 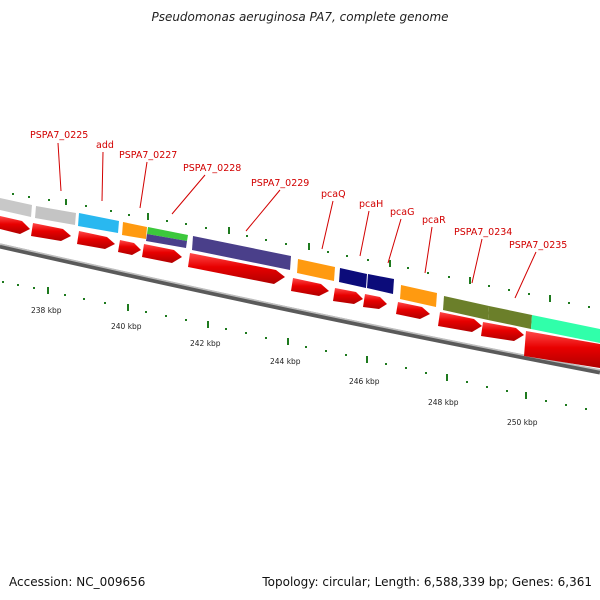 I want to click on gene-label: add, so click(x=105, y=145).